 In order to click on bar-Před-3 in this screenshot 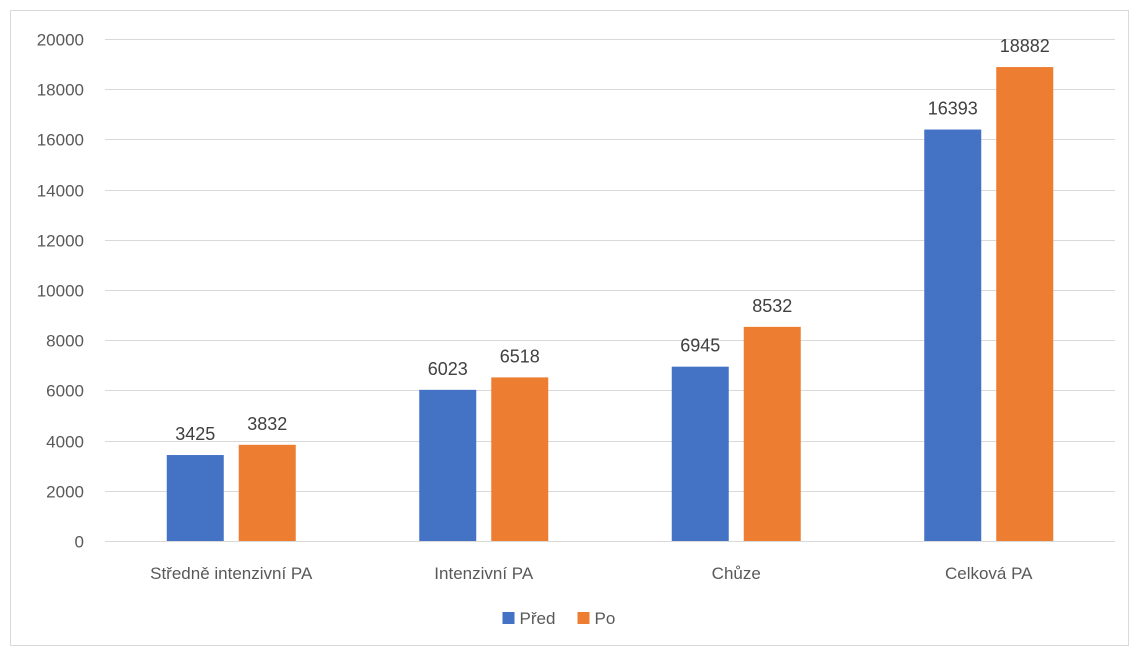, I will do `click(953, 335)`.